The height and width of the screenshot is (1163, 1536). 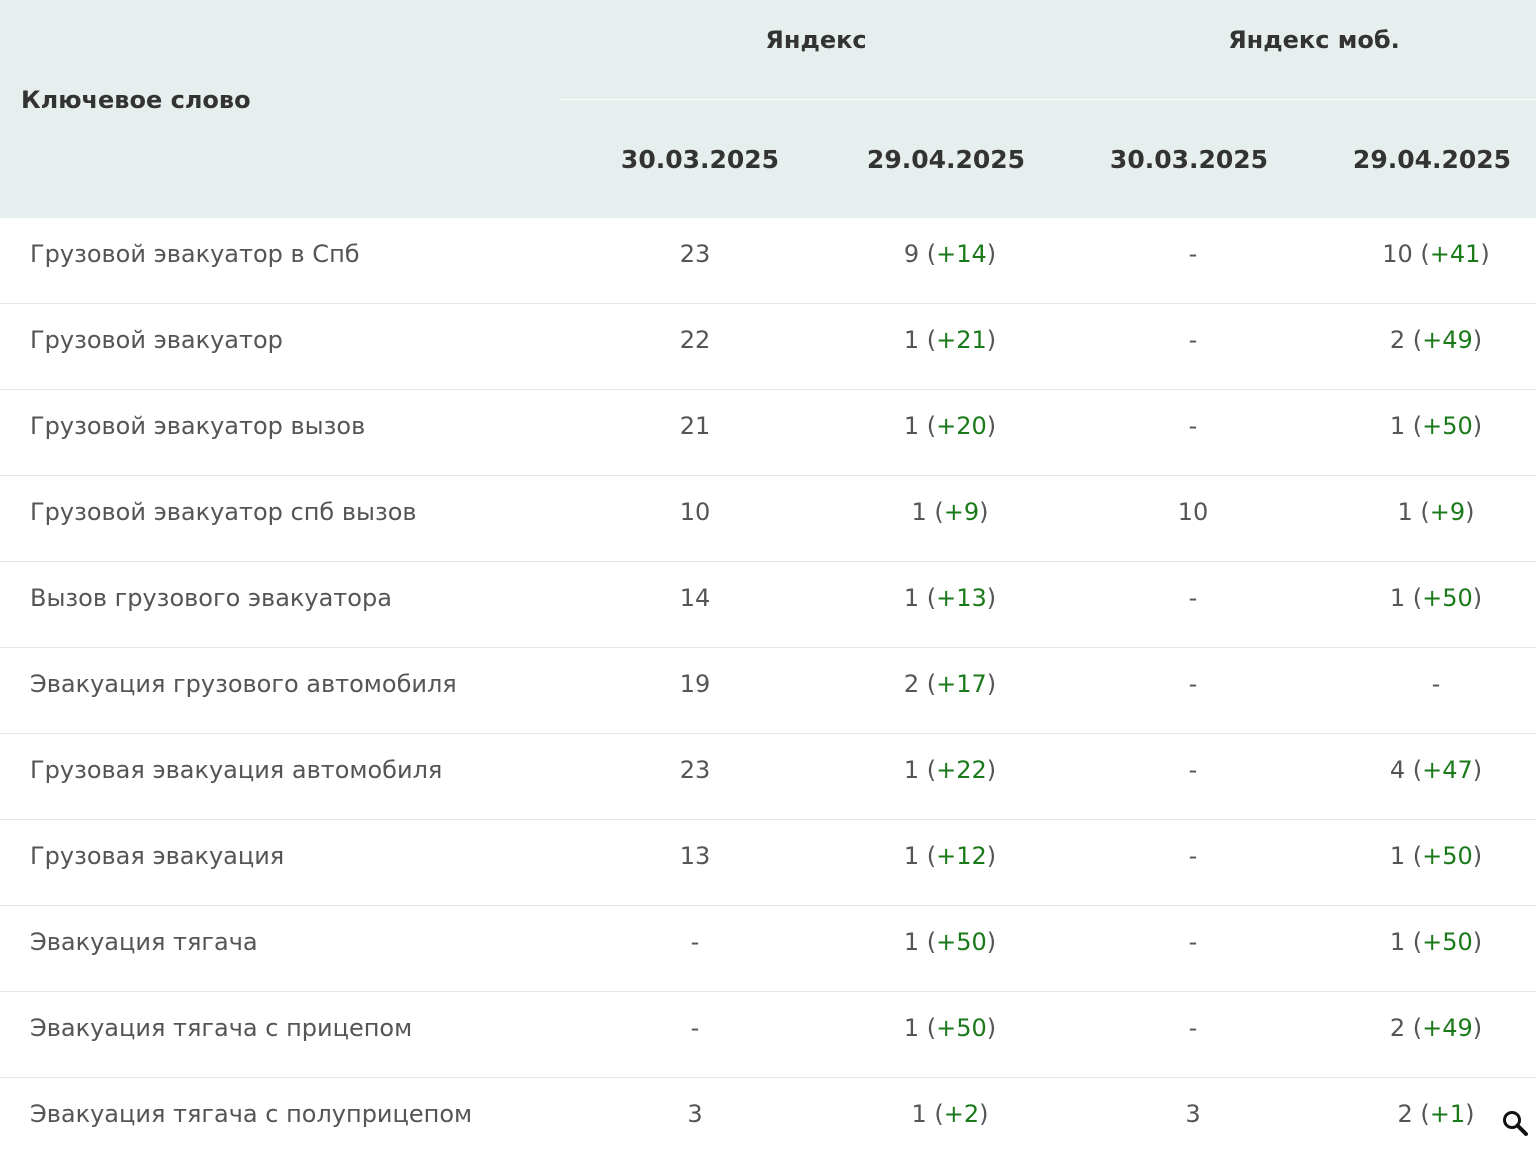 I want to click on position-cell: 1 (+20), so click(x=950, y=426).